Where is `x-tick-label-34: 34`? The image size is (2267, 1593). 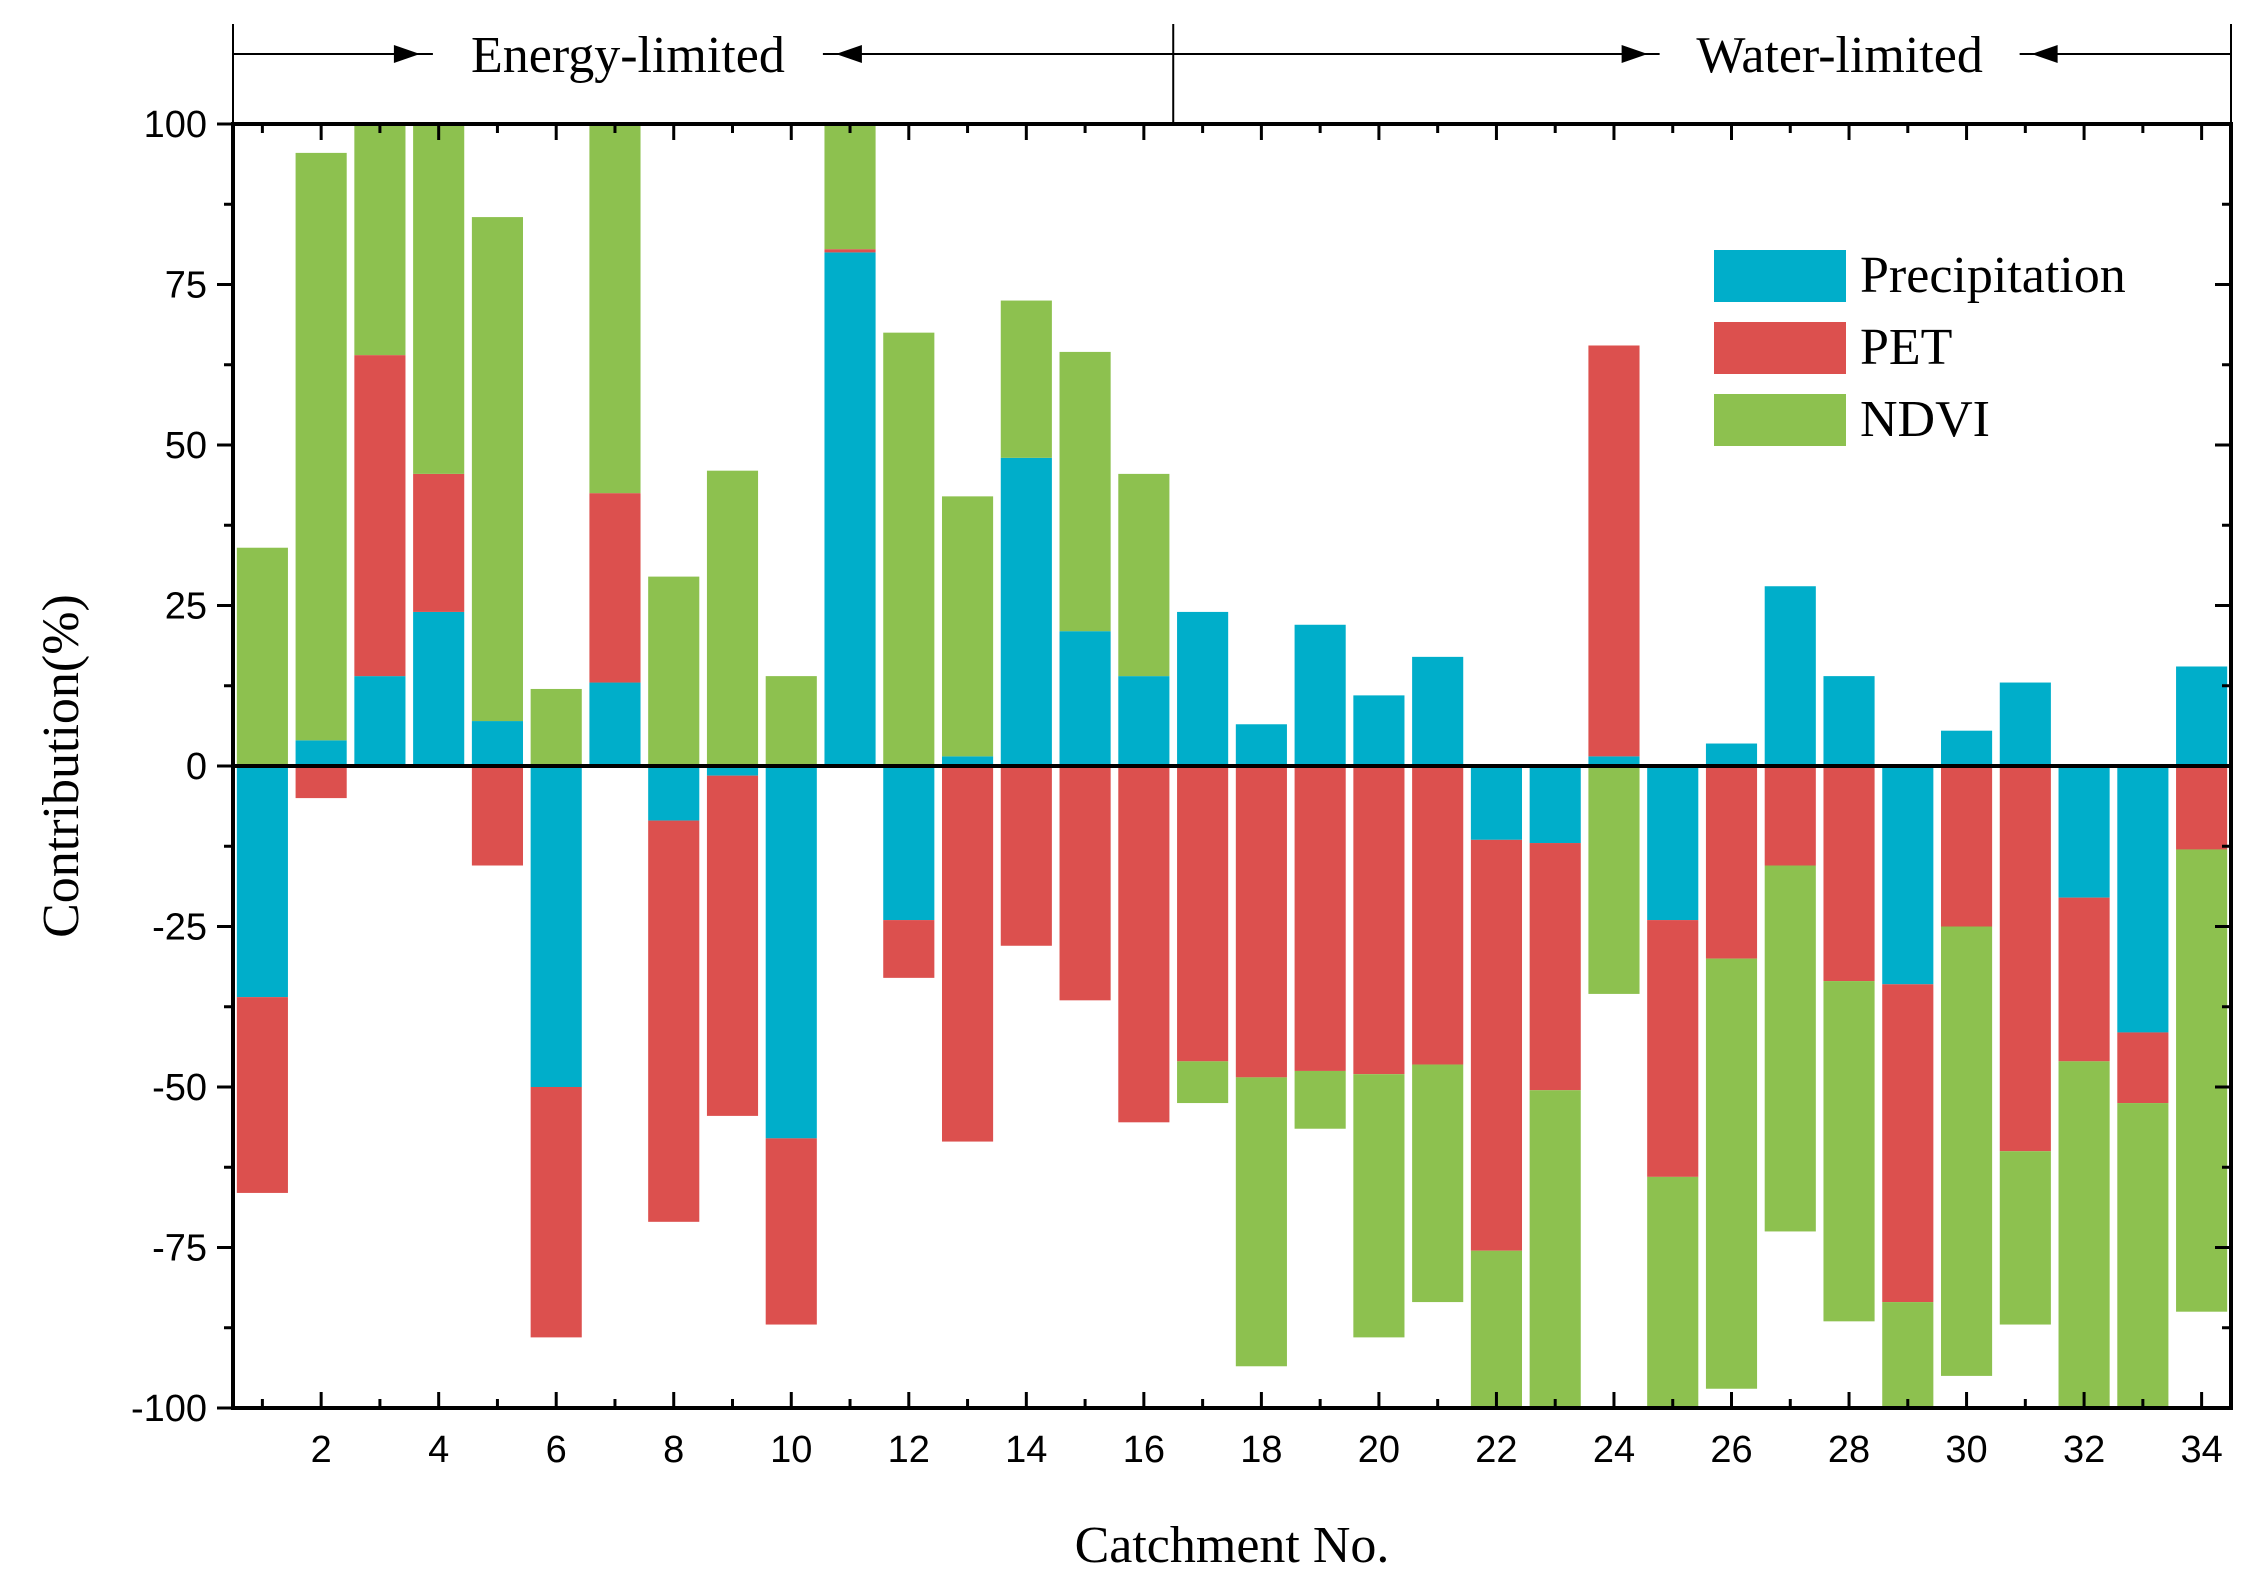 x-tick-label-34: 34 is located at coordinates (2201, 1450).